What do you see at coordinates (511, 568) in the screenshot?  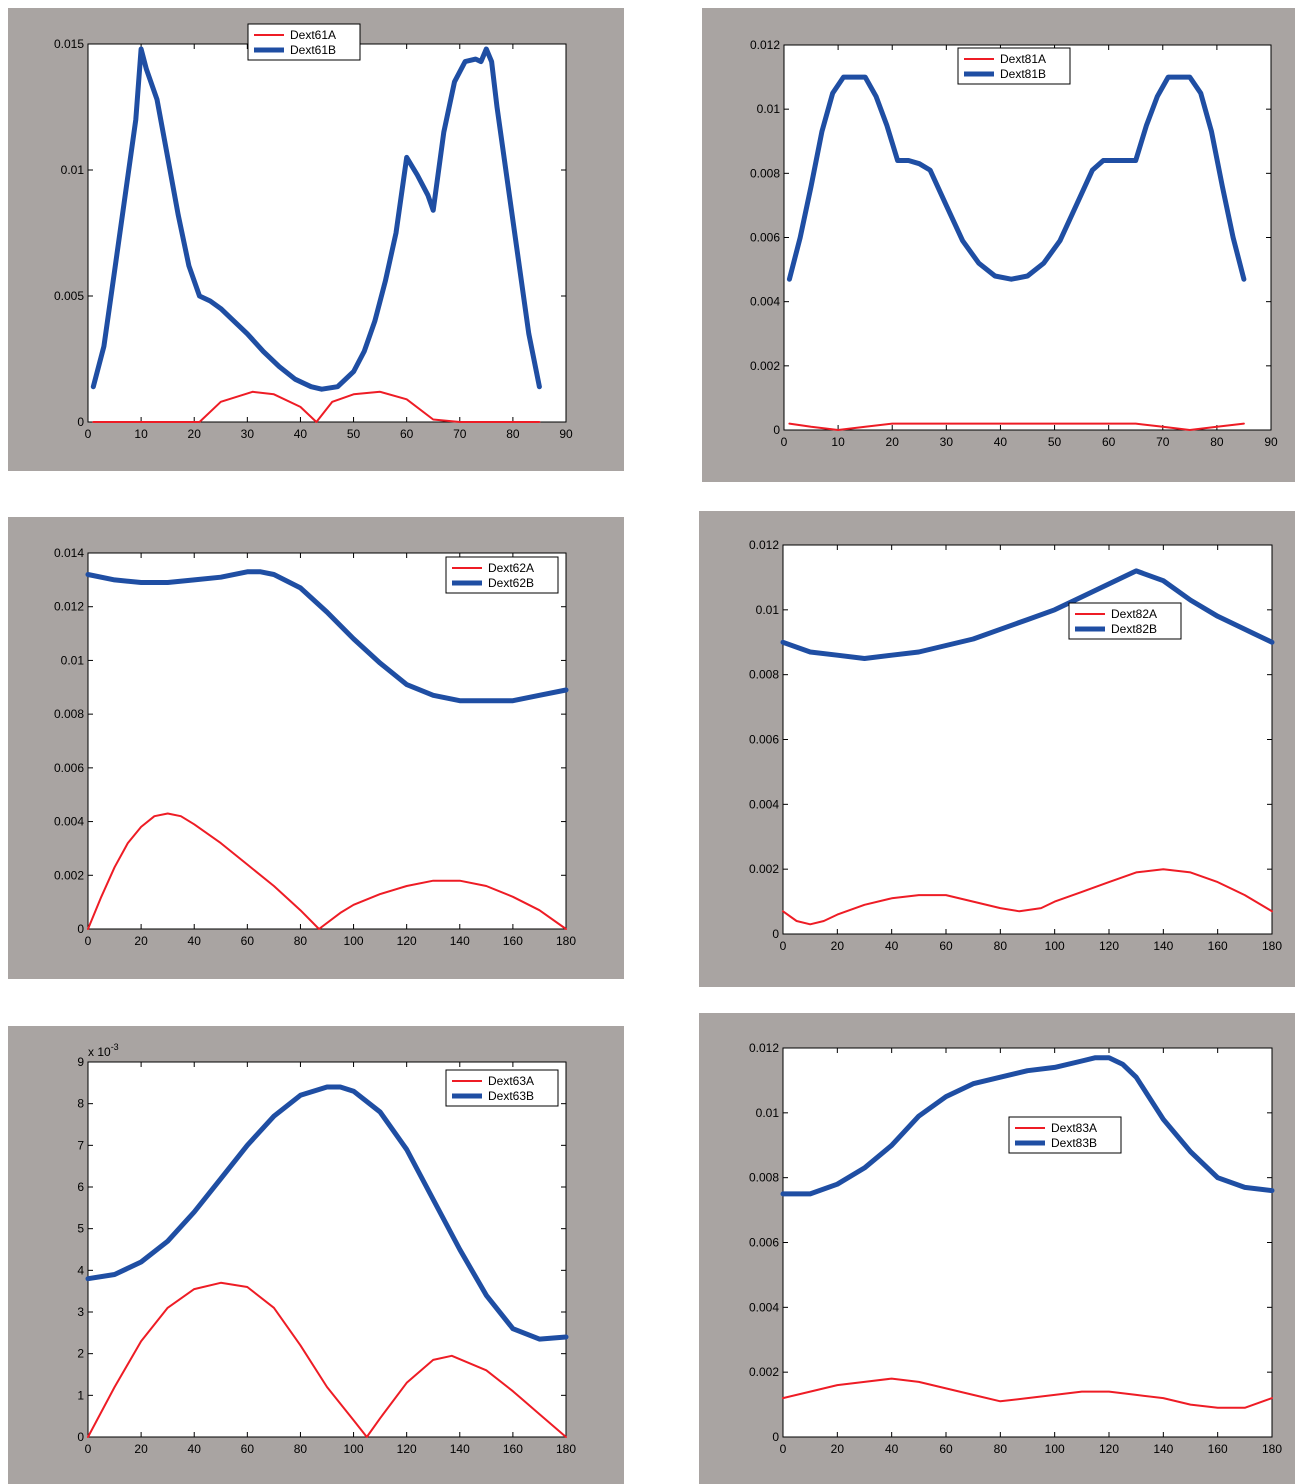 I see `legend-label: Dext62A` at bounding box center [511, 568].